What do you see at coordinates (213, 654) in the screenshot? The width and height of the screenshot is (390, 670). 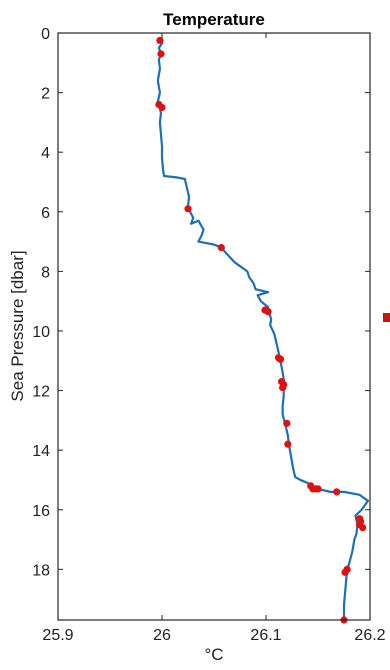 I see `x-axis-label: °C` at bounding box center [213, 654].